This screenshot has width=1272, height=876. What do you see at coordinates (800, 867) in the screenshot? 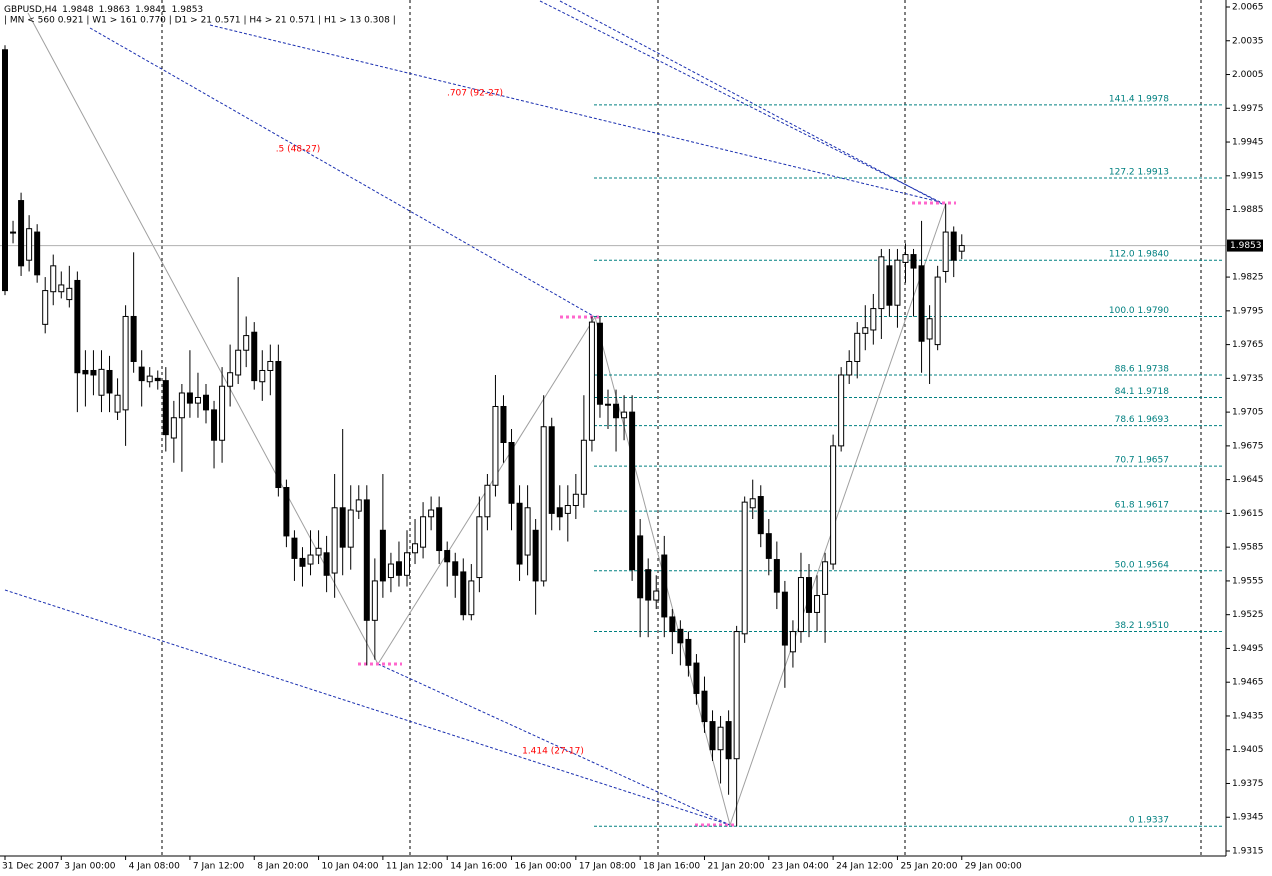
I see `x-tick-label: 23 Jan 04:00` at bounding box center [800, 867].